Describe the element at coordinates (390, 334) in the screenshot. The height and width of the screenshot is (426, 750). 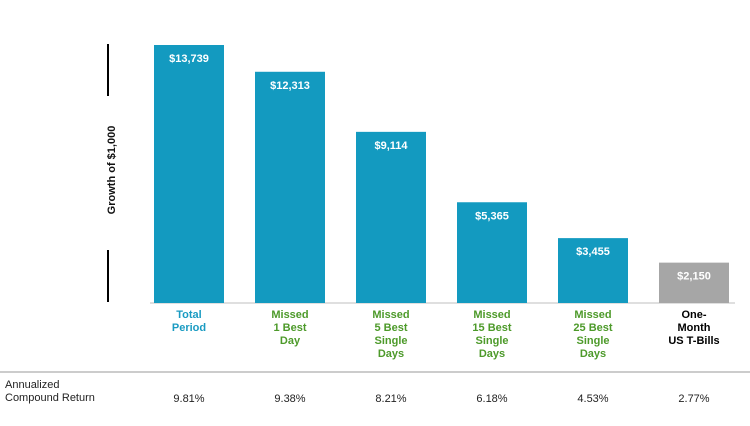
I see `category-label-3: Missed 5 Best Single Days` at that location.